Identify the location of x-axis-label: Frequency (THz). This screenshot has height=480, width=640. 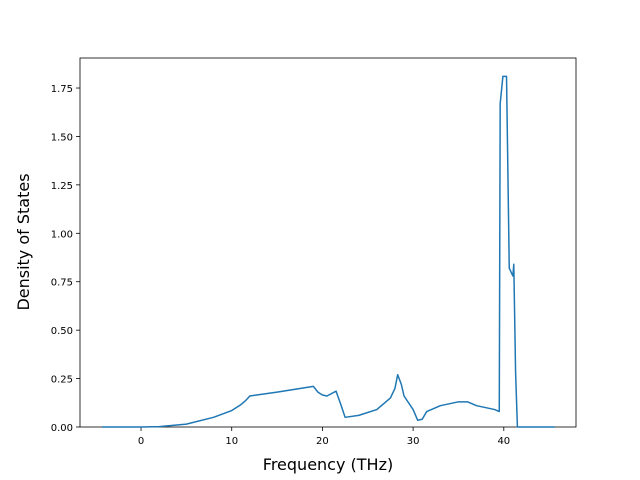
(328, 464).